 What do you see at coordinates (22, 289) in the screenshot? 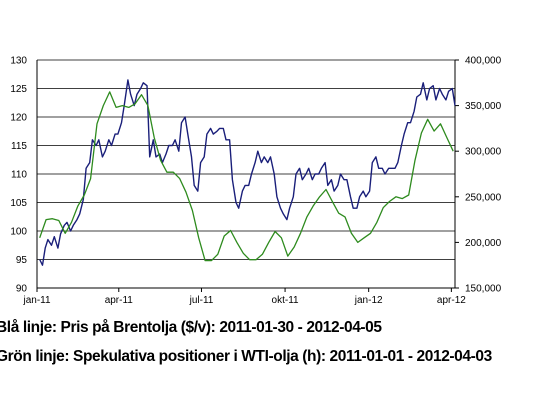
I see `left-tick-label: 90` at bounding box center [22, 289].